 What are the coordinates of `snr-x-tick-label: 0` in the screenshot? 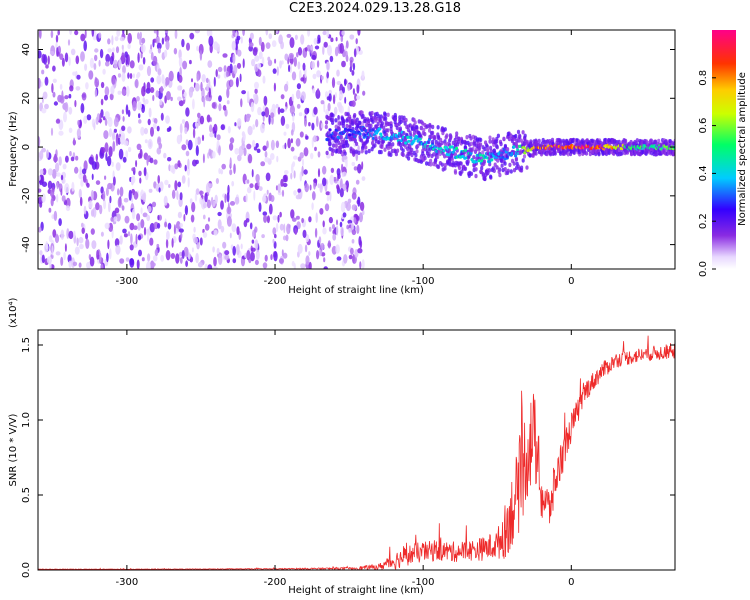 It's located at (571, 582).